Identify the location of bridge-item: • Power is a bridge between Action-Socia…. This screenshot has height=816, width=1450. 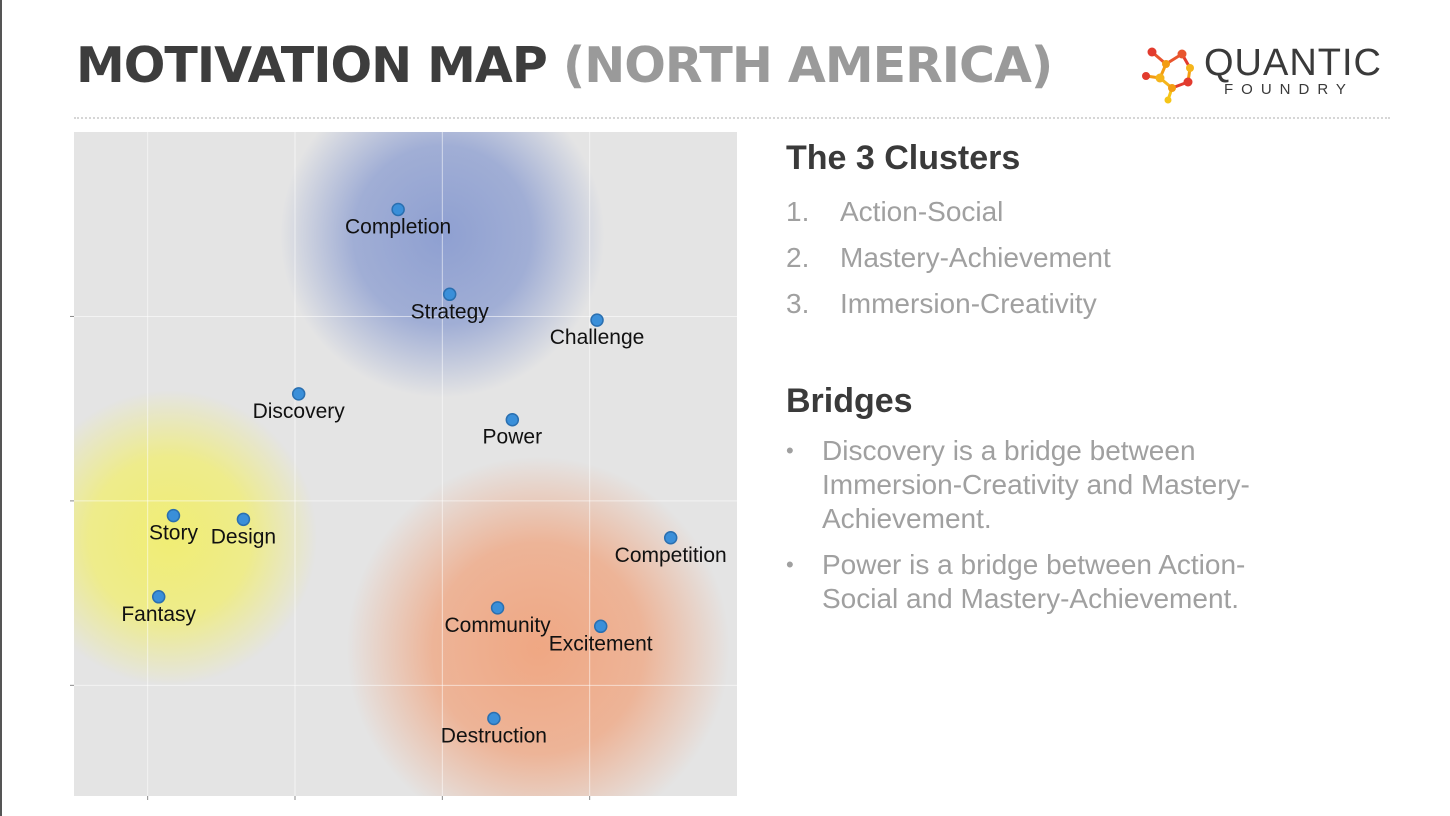
(1044, 582).